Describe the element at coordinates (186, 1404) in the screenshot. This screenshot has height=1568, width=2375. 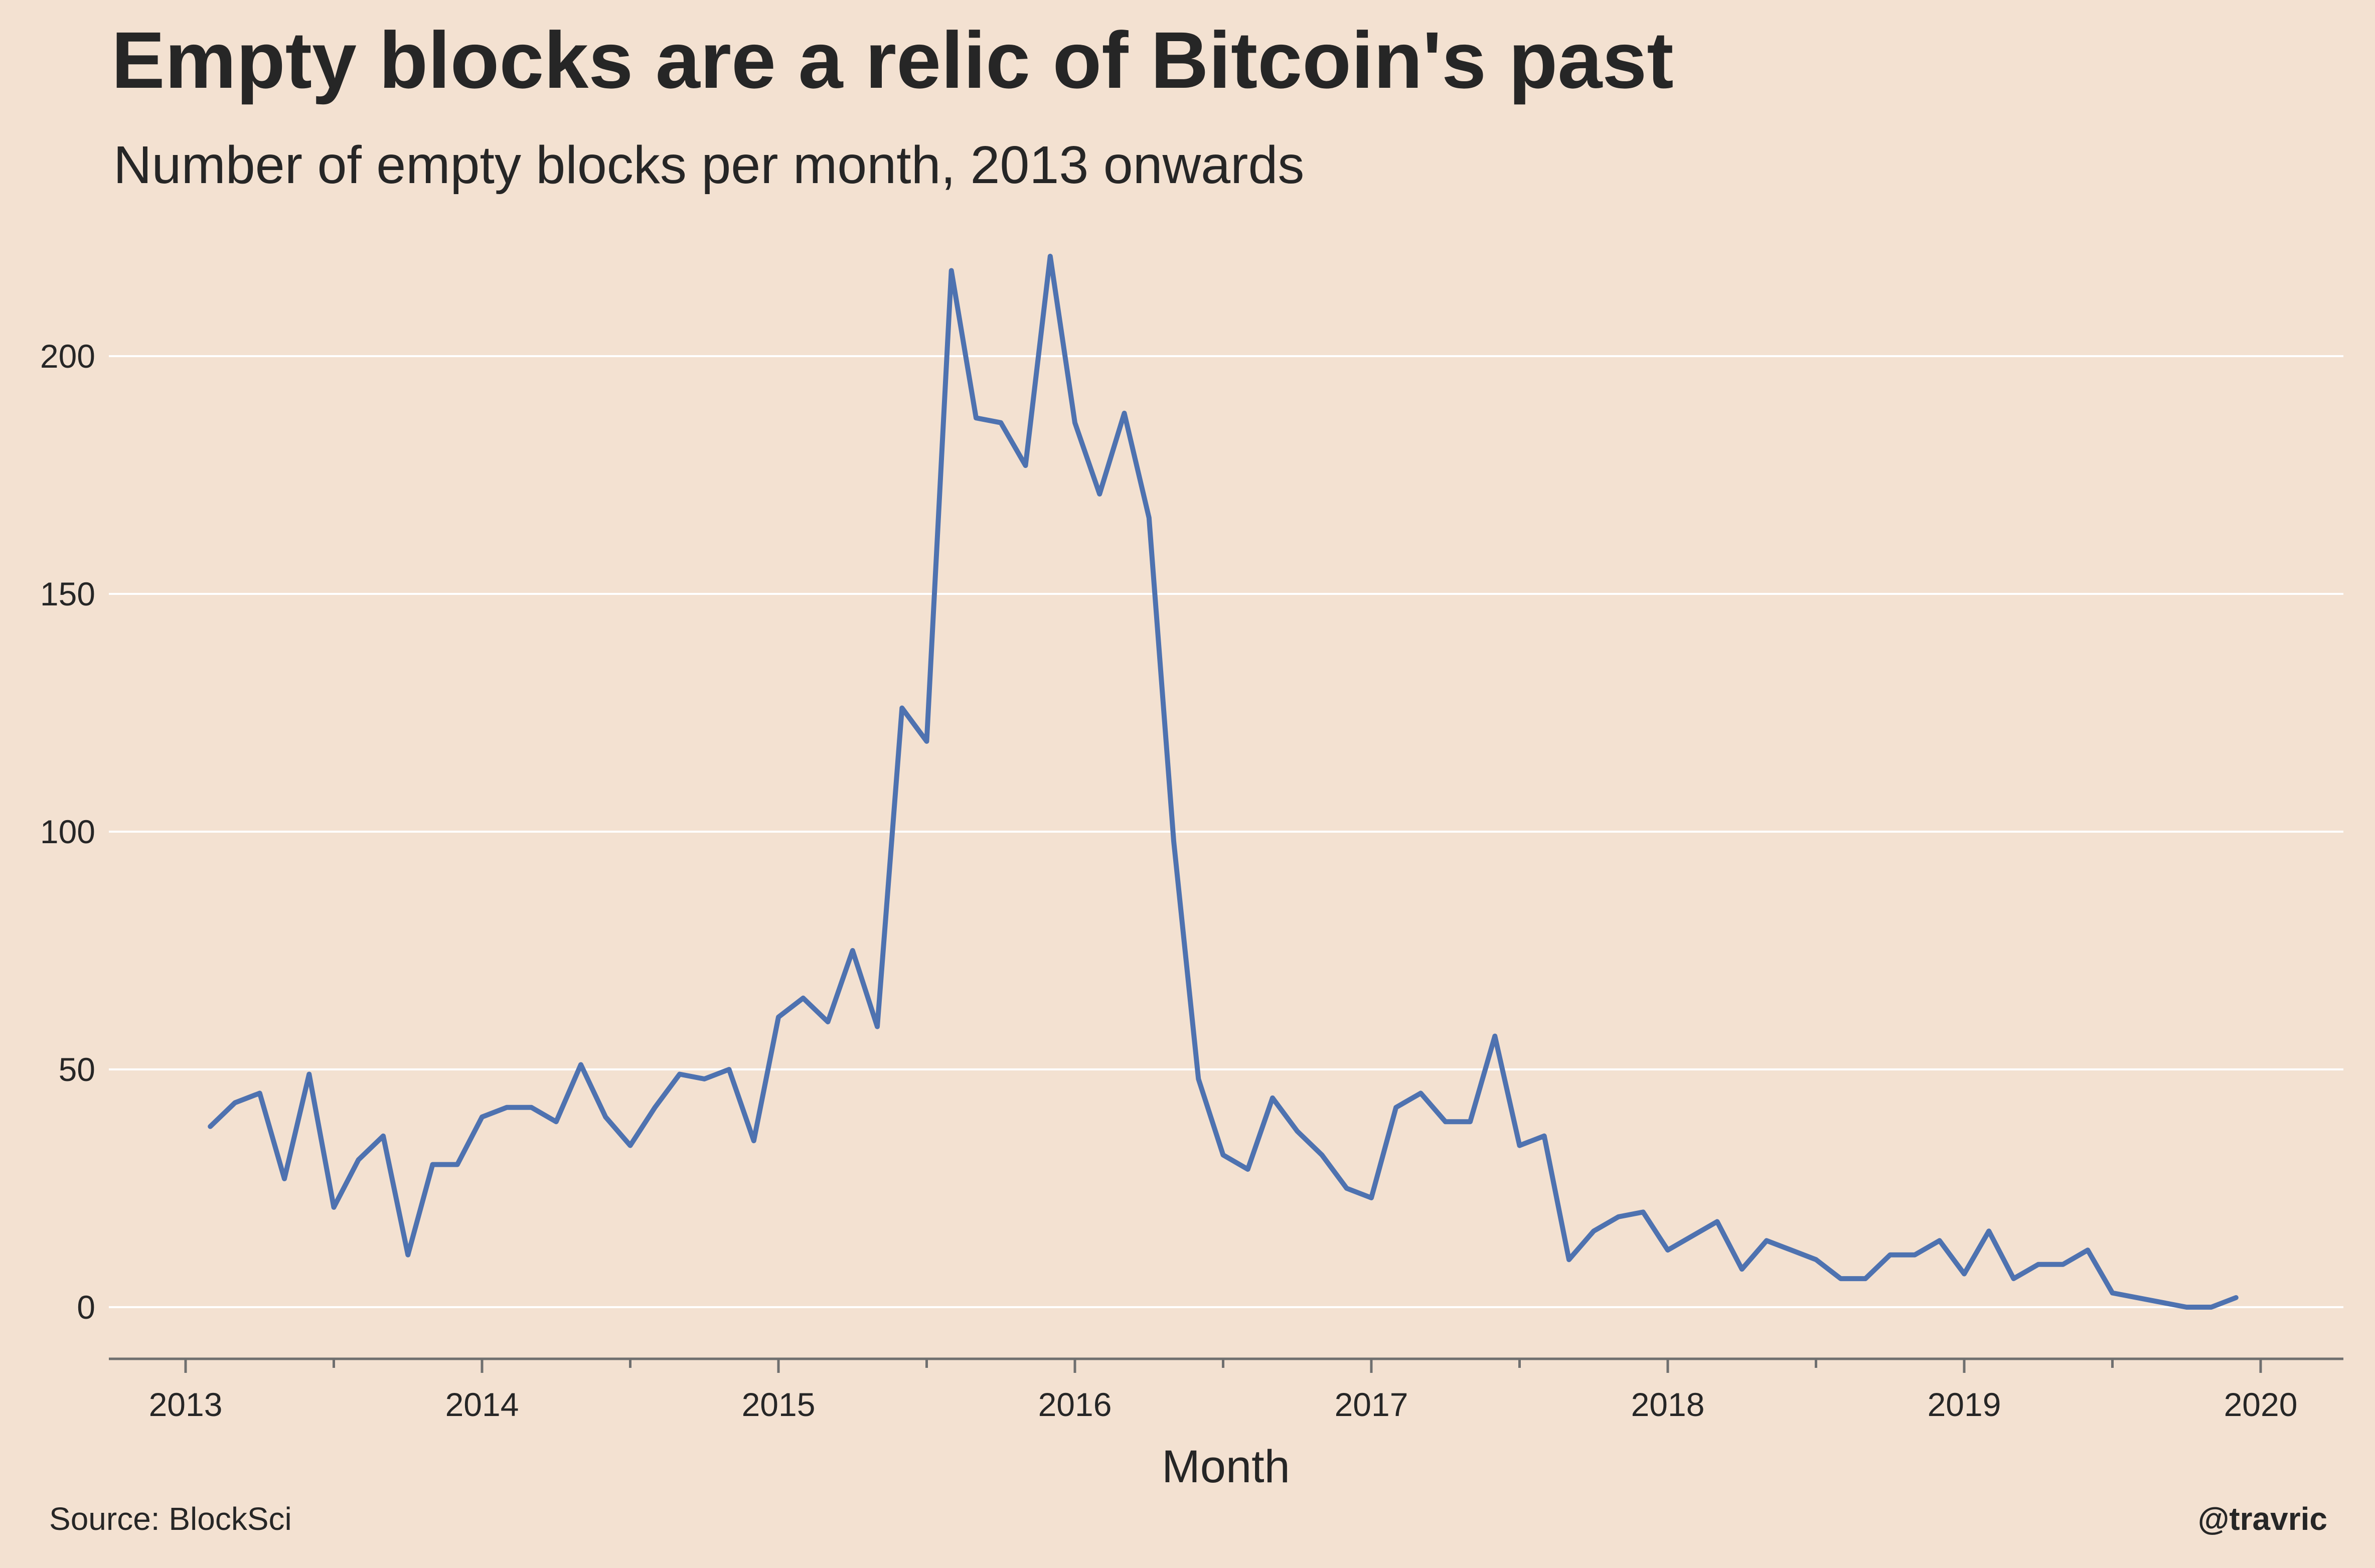
I see `x-tick-label: 2013` at that location.